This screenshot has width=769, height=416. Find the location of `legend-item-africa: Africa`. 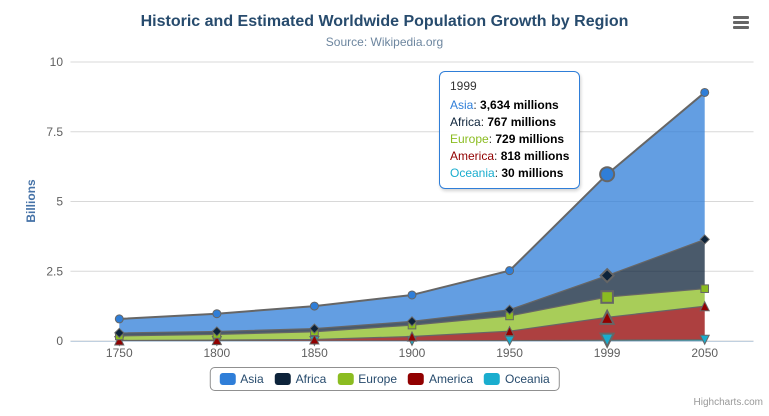

legend-item-africa: Africa is located at coordinates (300, 379).